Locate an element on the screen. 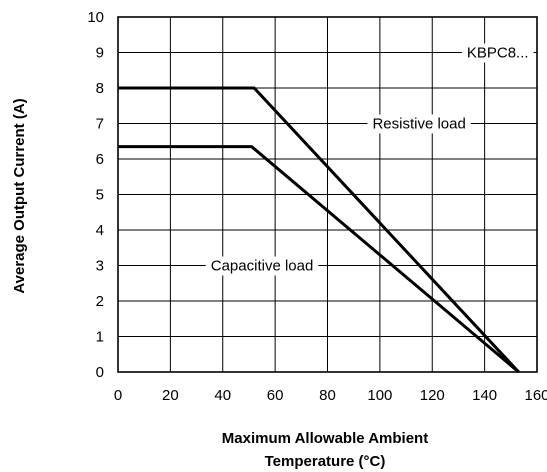  annotation-label: Capacitive load is located at coordinates (262, 266).